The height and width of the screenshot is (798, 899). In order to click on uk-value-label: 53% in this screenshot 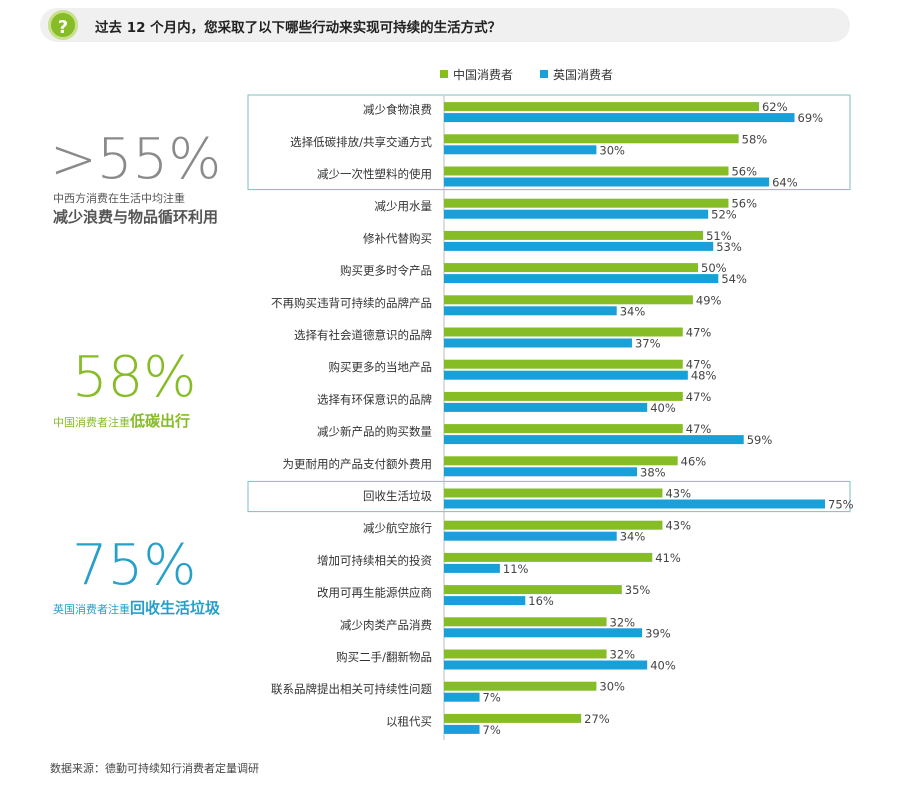, I will do `click(729, 247)`.